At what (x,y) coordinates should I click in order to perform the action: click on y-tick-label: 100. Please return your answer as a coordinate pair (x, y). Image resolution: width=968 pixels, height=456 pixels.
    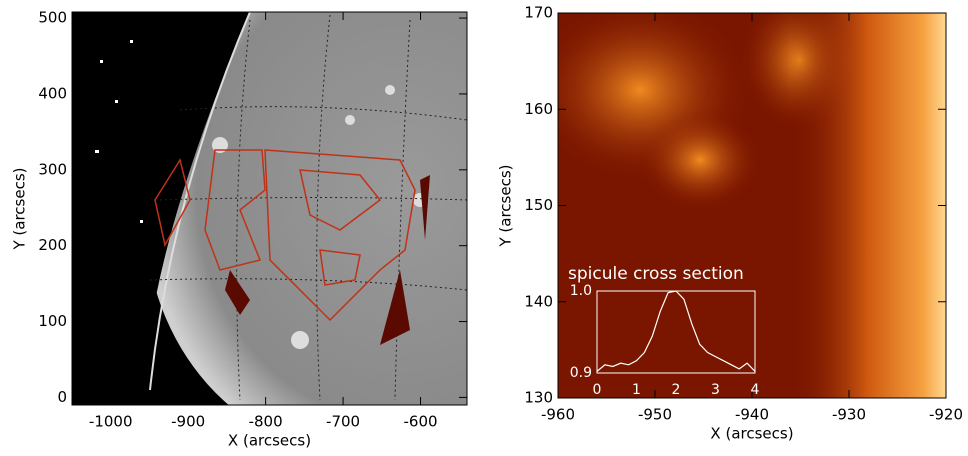
    Looking at the image, I should click on (52, 321).